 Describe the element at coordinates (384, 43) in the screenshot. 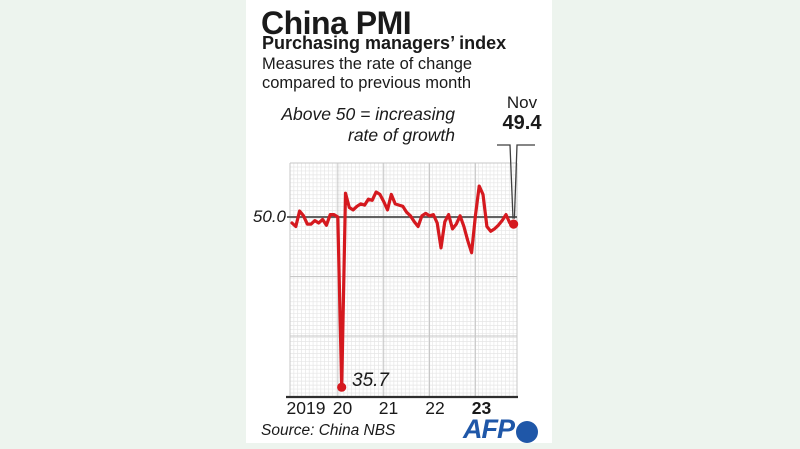

I see `chart-subtitle: Purchasing managers’ index` at that location.